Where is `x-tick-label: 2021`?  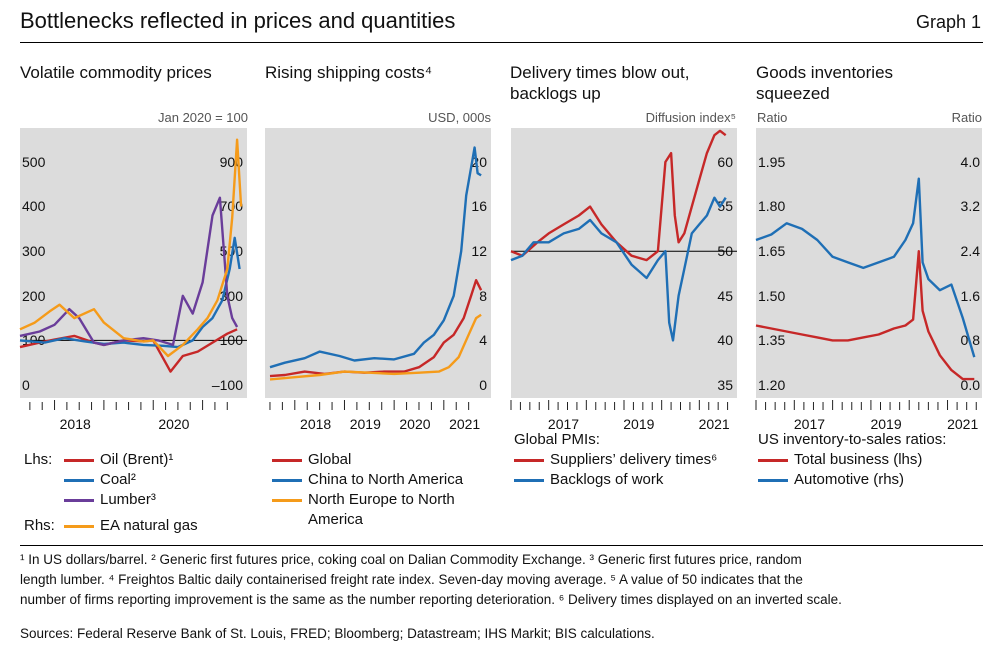 x-tick-label: 2021 is located at coordinates (962, 424).